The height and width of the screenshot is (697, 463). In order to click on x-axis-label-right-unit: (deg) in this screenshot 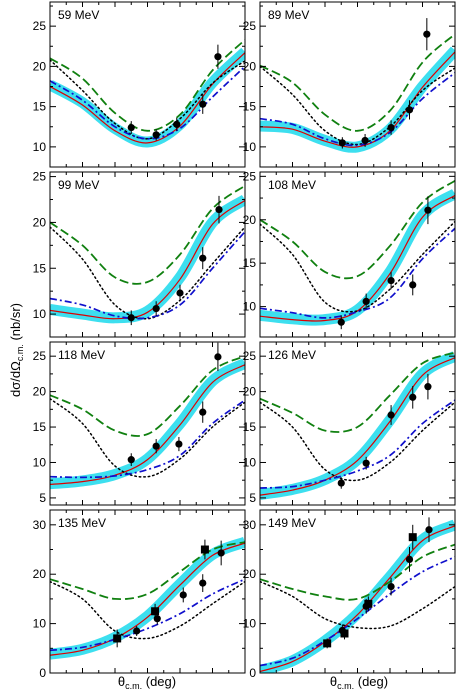, I will do `click(371, 681)`.